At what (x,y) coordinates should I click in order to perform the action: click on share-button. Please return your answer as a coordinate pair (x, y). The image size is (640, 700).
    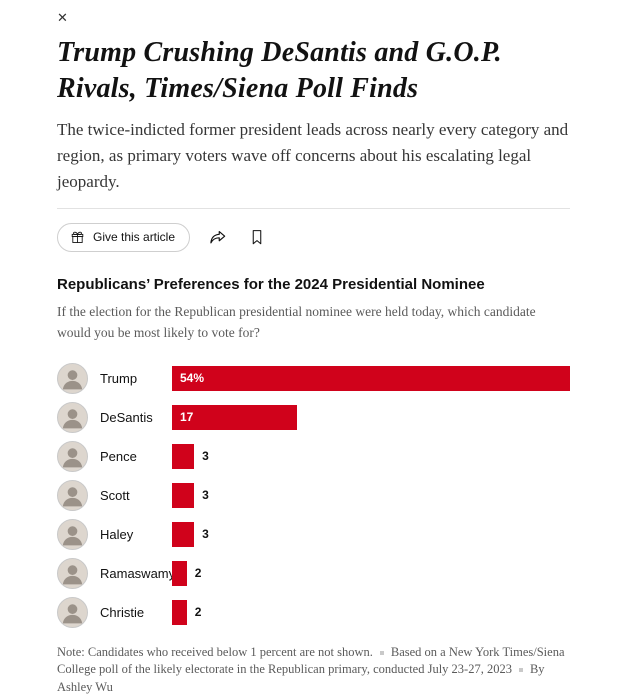
    Looking at the image, I should click on (218, 237).